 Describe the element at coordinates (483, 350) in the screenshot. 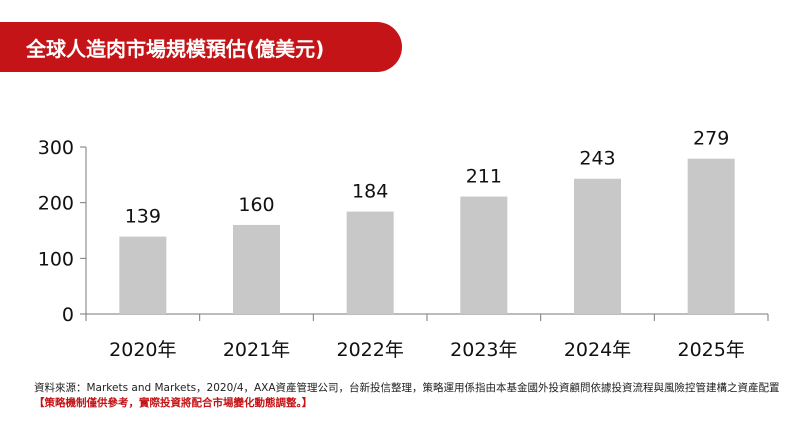

I see `x-tick-label: 2023年` at that location.